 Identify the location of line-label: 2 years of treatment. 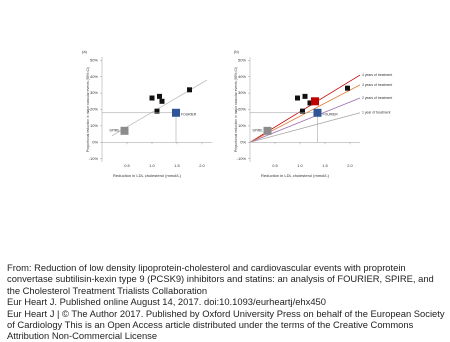
(377, 98).